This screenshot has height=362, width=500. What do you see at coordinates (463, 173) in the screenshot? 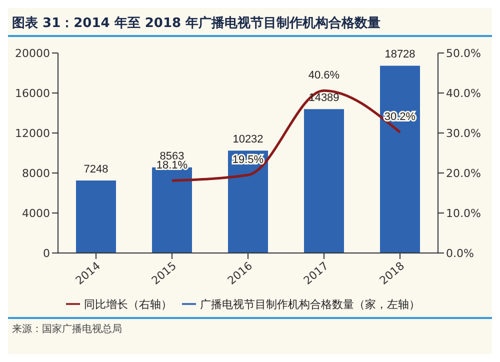
I see `y2-tick-label: 20.0%` at bounding box center [463, 173].